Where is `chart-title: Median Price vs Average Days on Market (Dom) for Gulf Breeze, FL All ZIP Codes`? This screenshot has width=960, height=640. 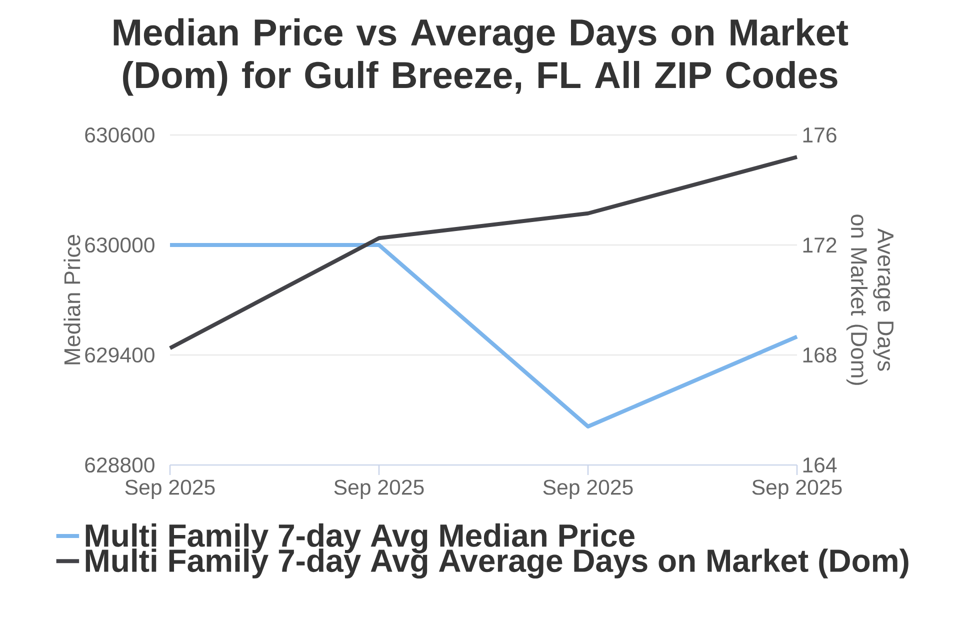
chart-title: Median Price vs Average Days on Market (Dom) for Gulf Breeze, FL All ZIP Codes is located at coordinates (481, 57).